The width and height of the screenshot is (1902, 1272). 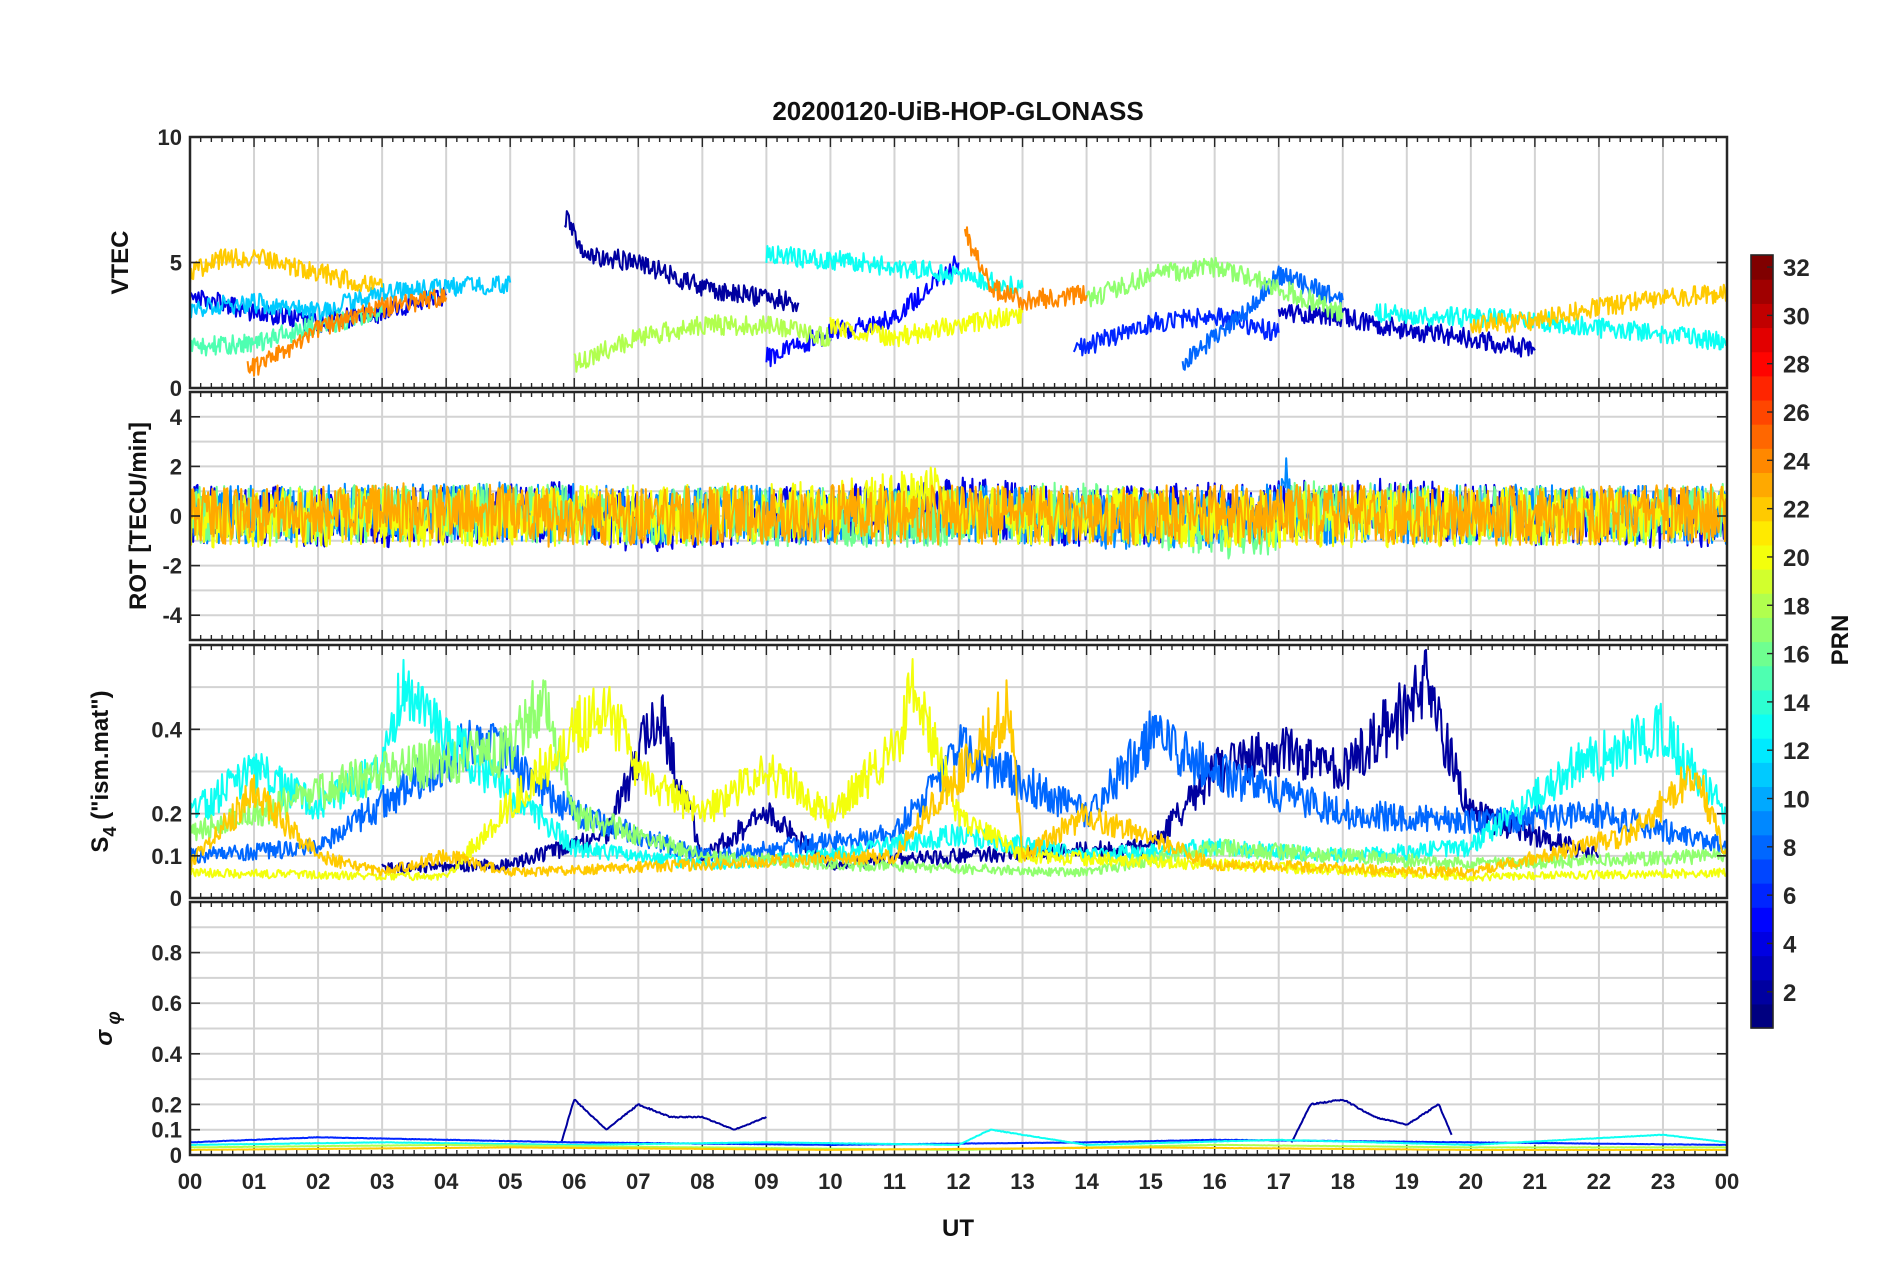 I want to click on x-tick-label: 23, so click(x=1663, y=1181).